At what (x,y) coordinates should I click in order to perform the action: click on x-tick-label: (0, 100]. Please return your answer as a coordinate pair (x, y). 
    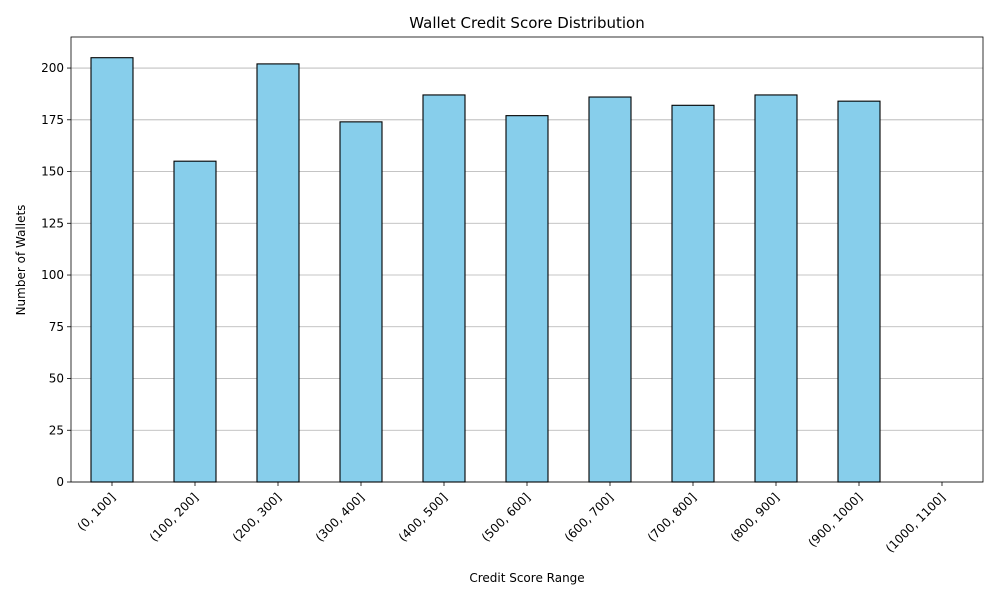
    Looking at the image, I should click on (97, 512).